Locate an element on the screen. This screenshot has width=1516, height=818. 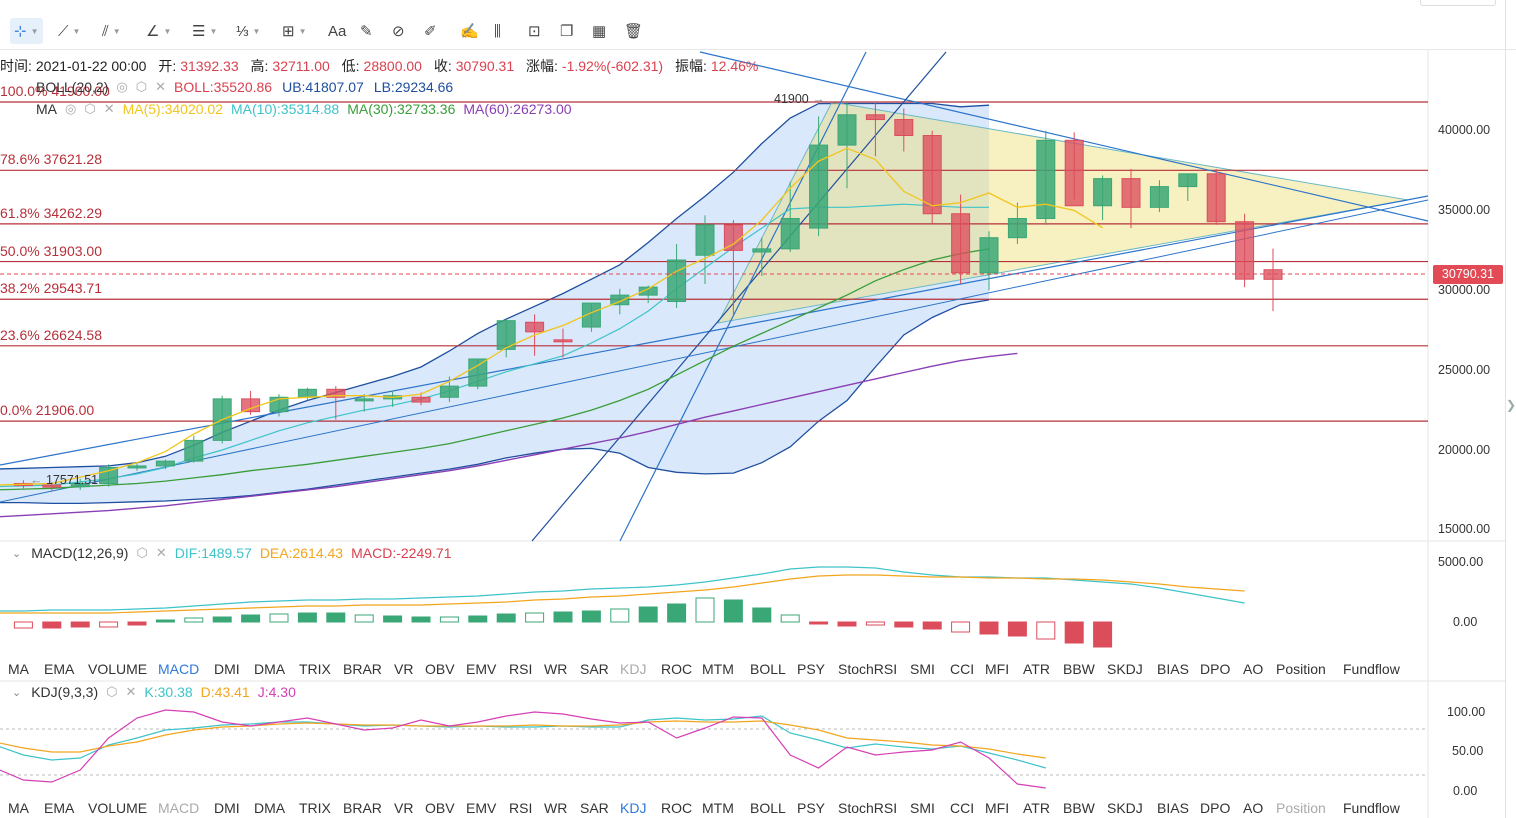
magnet-tool: ⊘ is located at coordinates (398, 31).